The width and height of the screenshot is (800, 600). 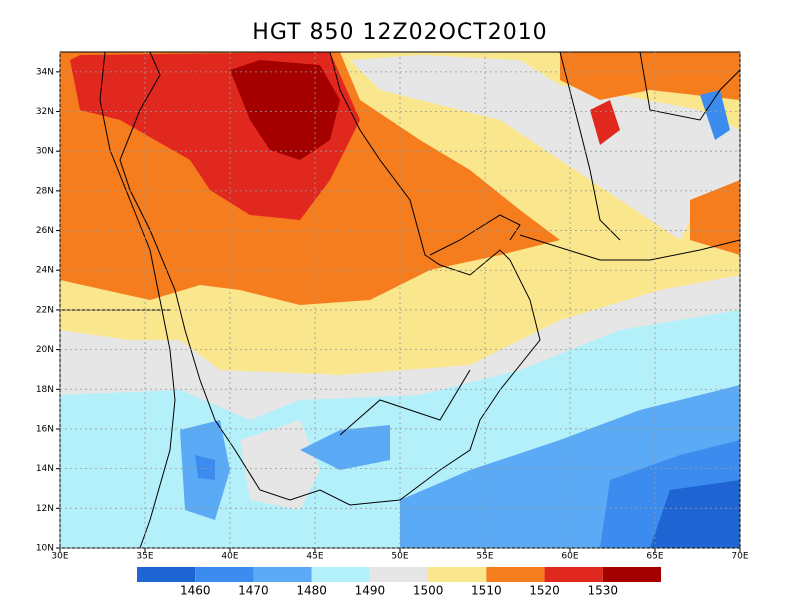 I want to click on colorbar-label: 1530, so click(x=603, y=591).